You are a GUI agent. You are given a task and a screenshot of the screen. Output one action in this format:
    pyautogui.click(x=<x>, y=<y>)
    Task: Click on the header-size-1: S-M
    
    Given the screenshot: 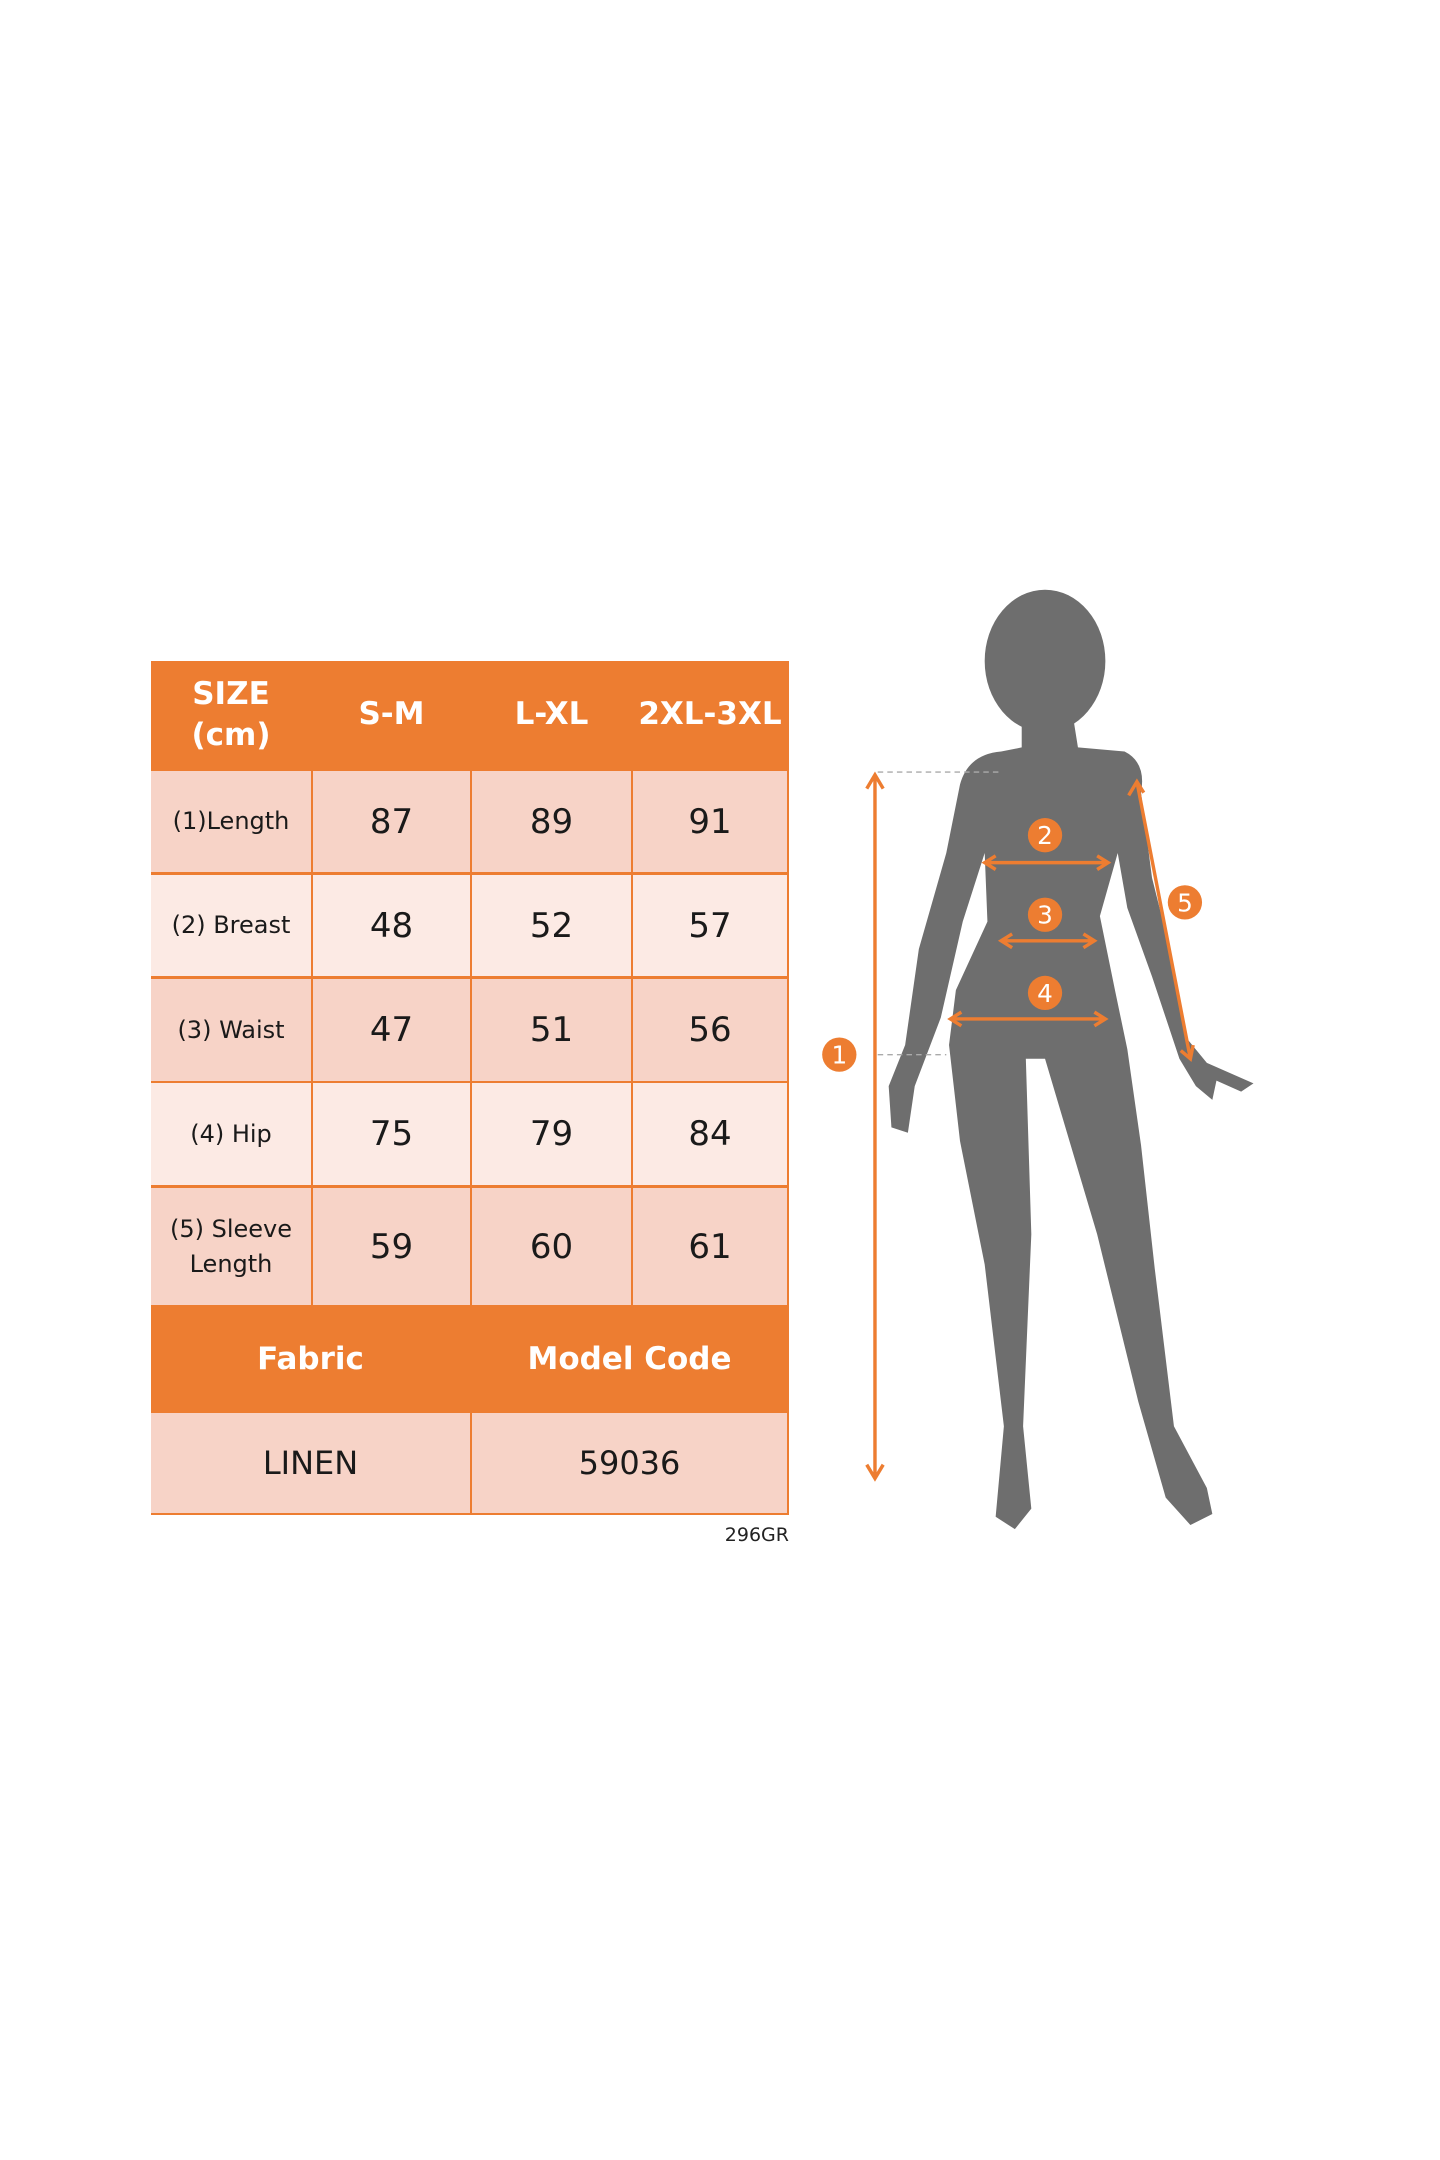 What is the action you would take?
    pyautogui.click(x=391, y=714)
    